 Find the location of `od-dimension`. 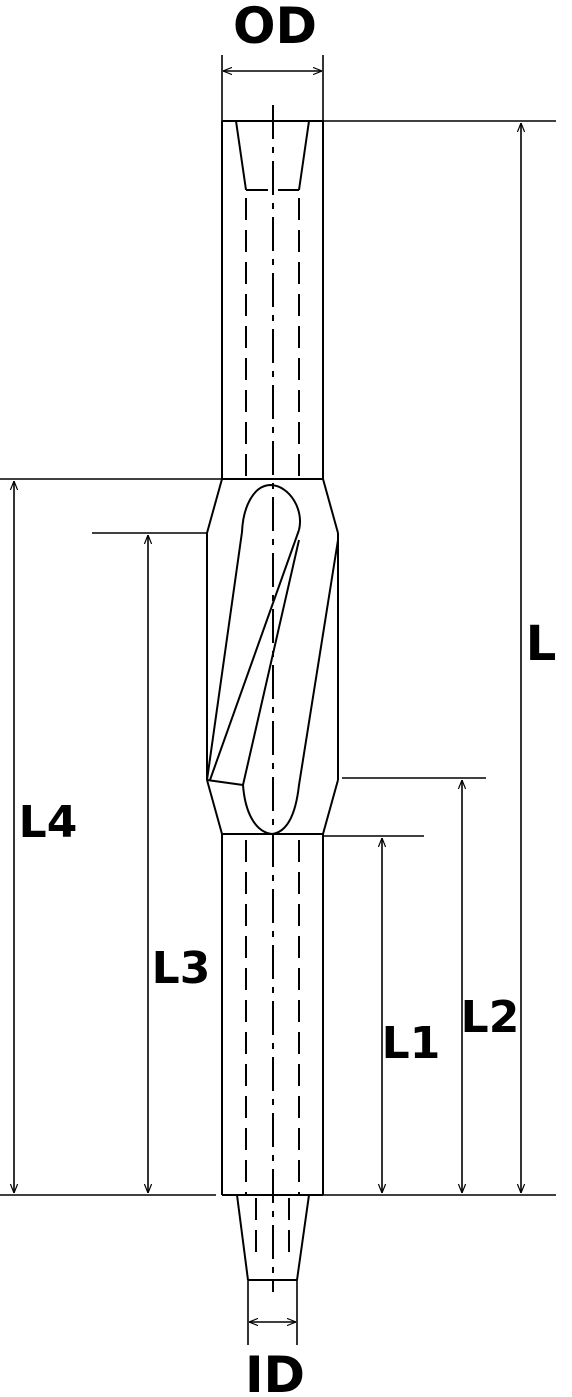

od-dimension is located at coordinates (272, 88).